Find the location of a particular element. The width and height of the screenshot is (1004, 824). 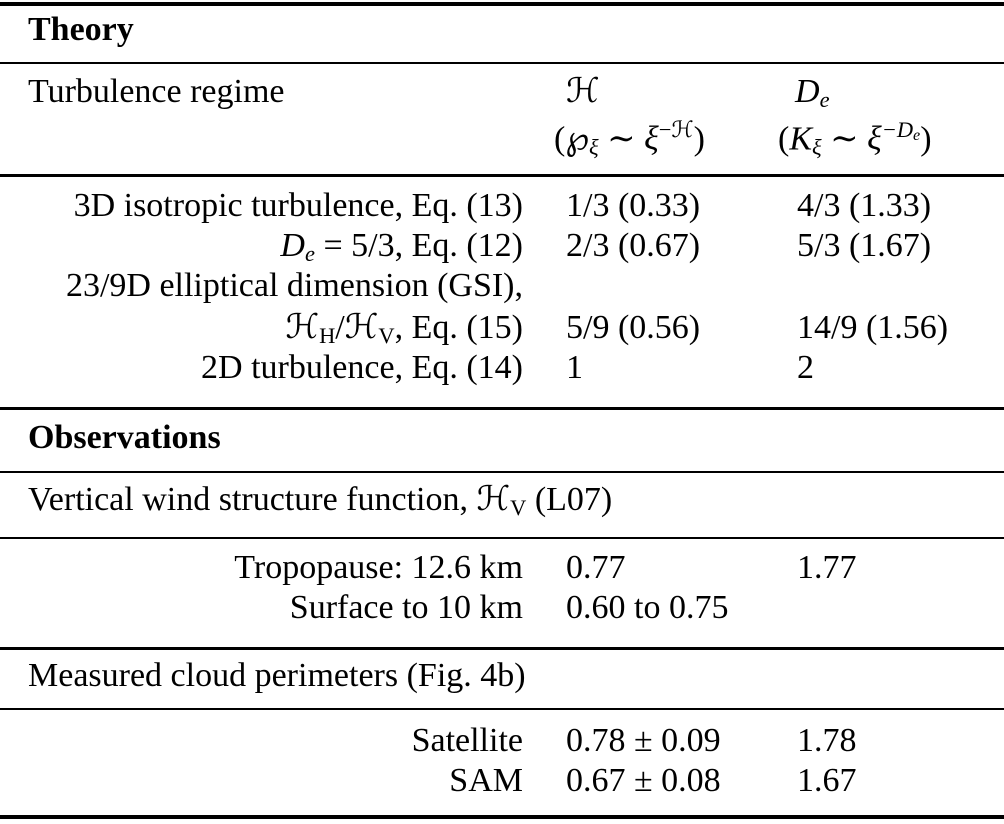

row-label: SAM is located at coordinates (486, 780).